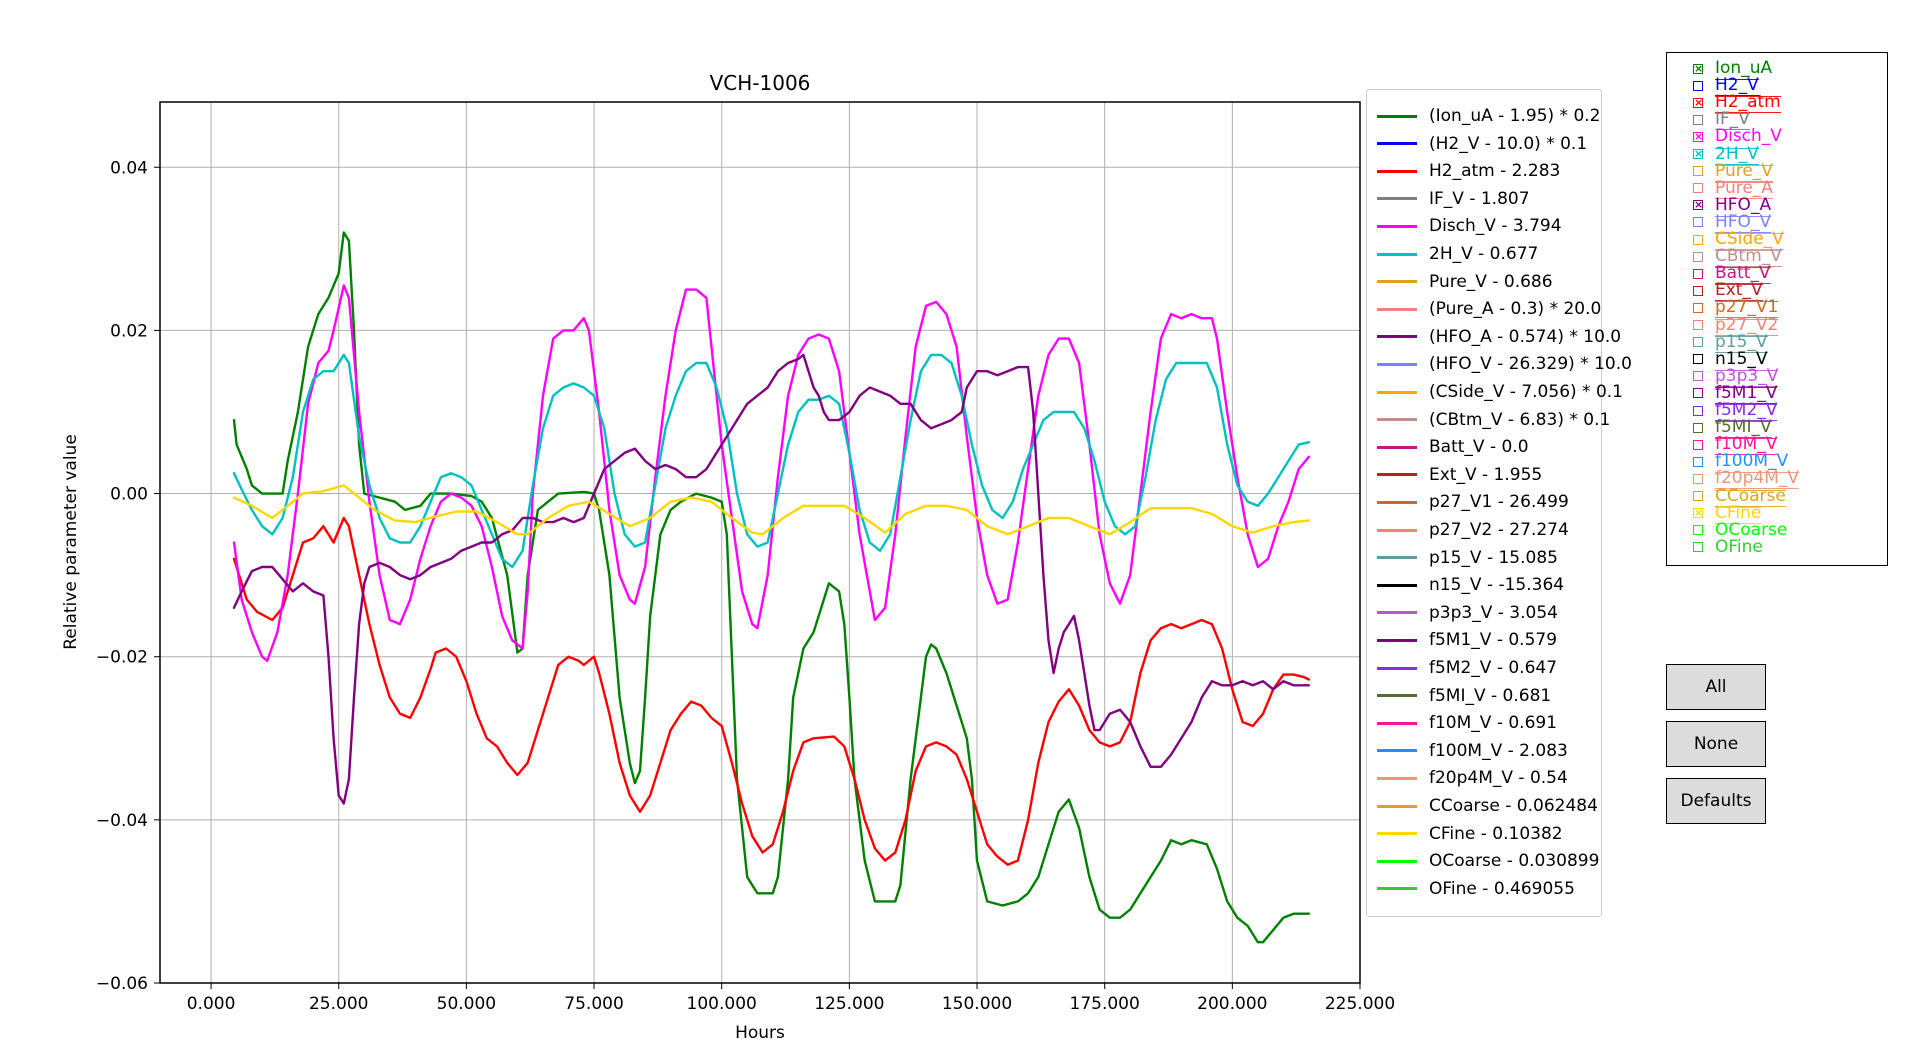 This screenshot has height=1056, width=1905. Describe the element at coordinates (1716, 801) in the screenshot. I see `defaults-button: Defaults` at that location.